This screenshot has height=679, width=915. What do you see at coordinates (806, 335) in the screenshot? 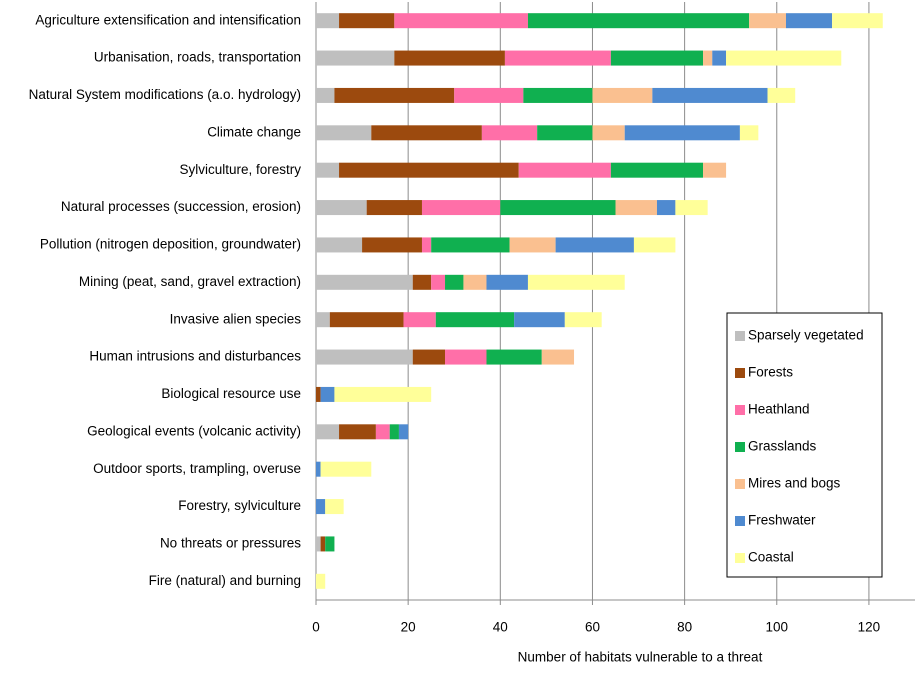
I see `legend-label: Sparsely vegetated` at bounding box center [806, 335].